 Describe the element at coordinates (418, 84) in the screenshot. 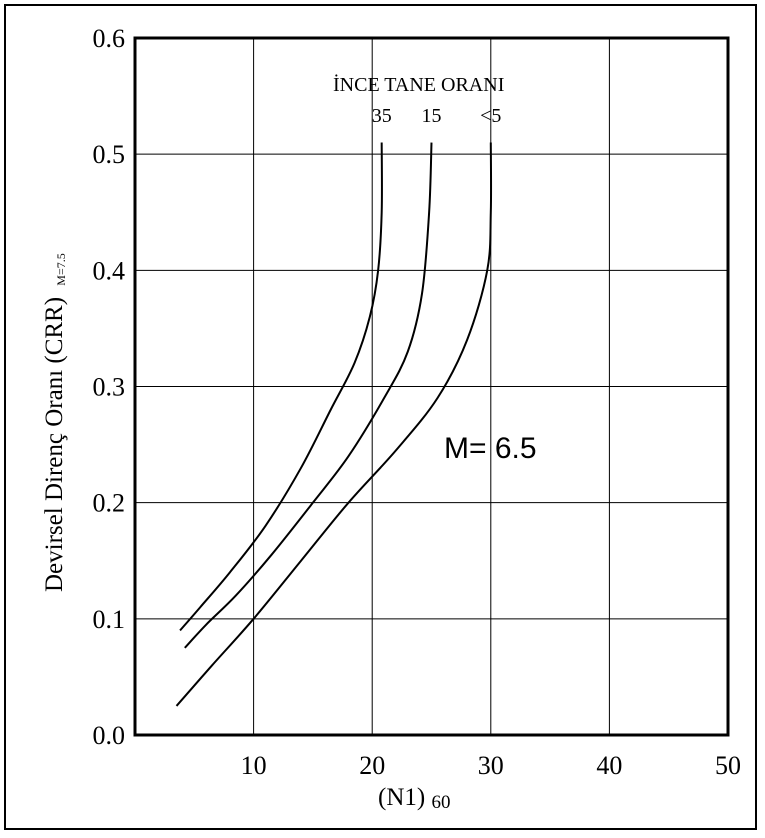

I see `fines-content-title: İNCE TANE ORANI` at that location.